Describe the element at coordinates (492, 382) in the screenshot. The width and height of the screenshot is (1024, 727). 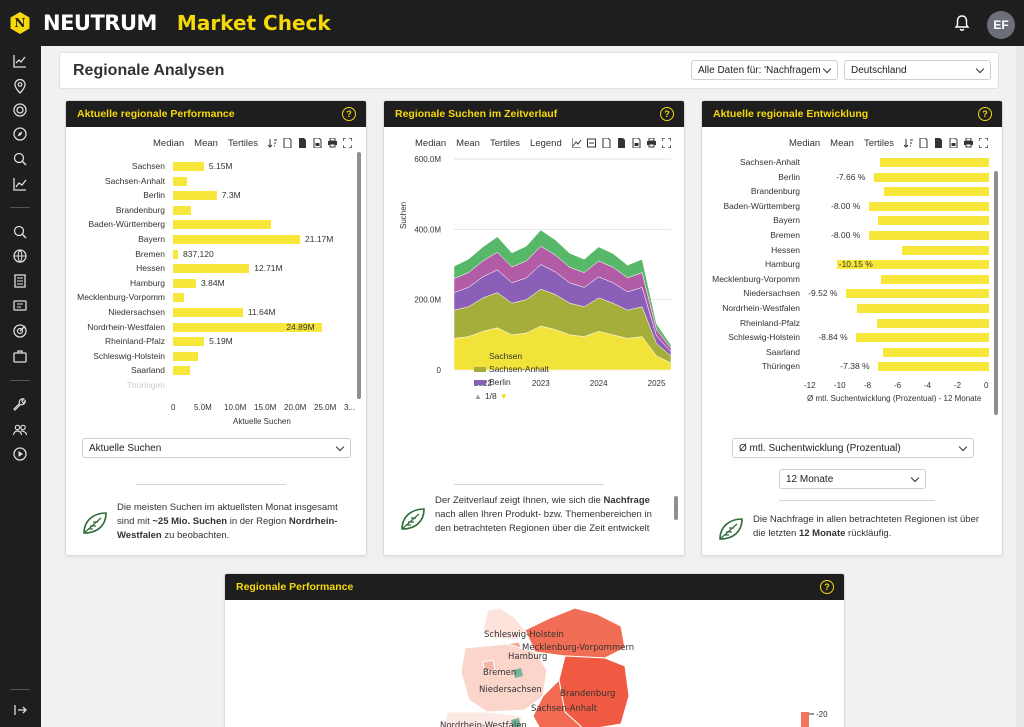
I see `legend-item: Berlin` at that location.